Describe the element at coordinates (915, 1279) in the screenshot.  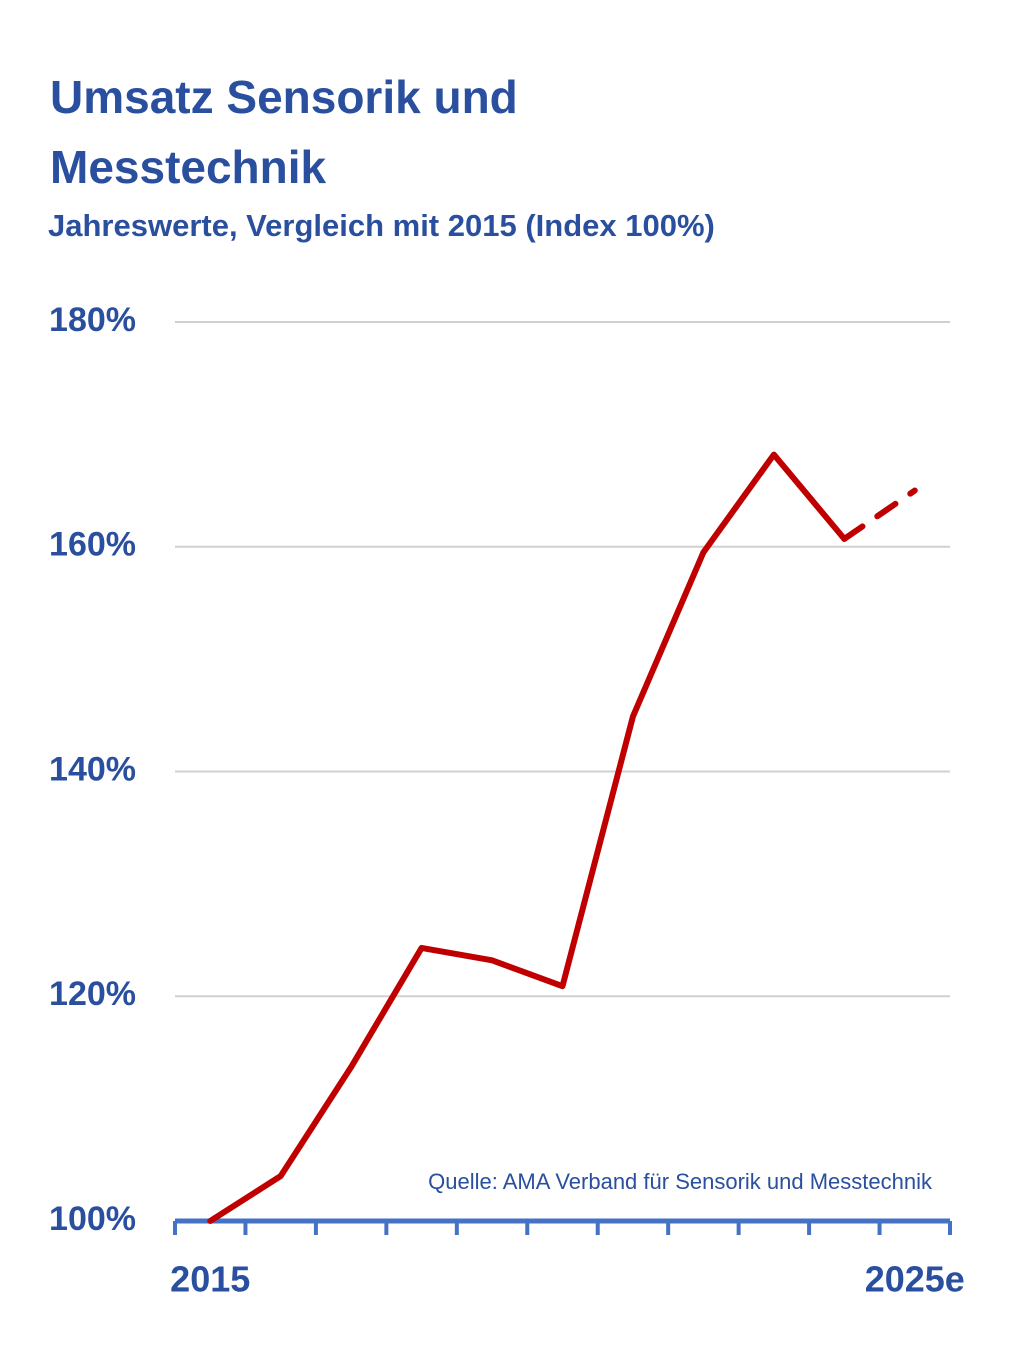
I see `x-tick-label: 2025e` at that location.